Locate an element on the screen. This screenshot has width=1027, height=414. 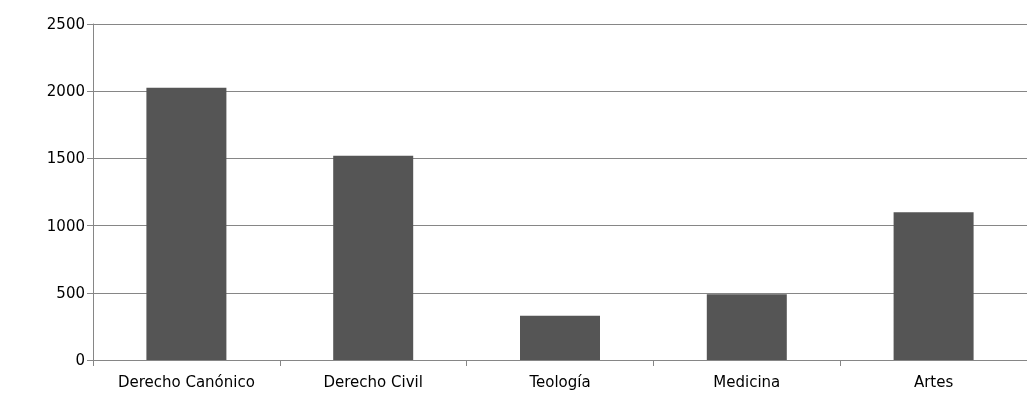
y-tick-label: 1500 is located at coordinates (65, 158).